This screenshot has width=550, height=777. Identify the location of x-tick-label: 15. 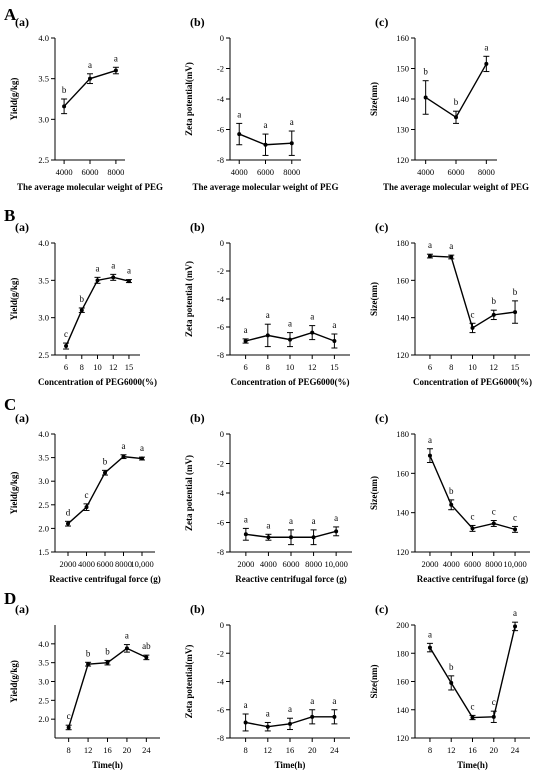
(129, 367).